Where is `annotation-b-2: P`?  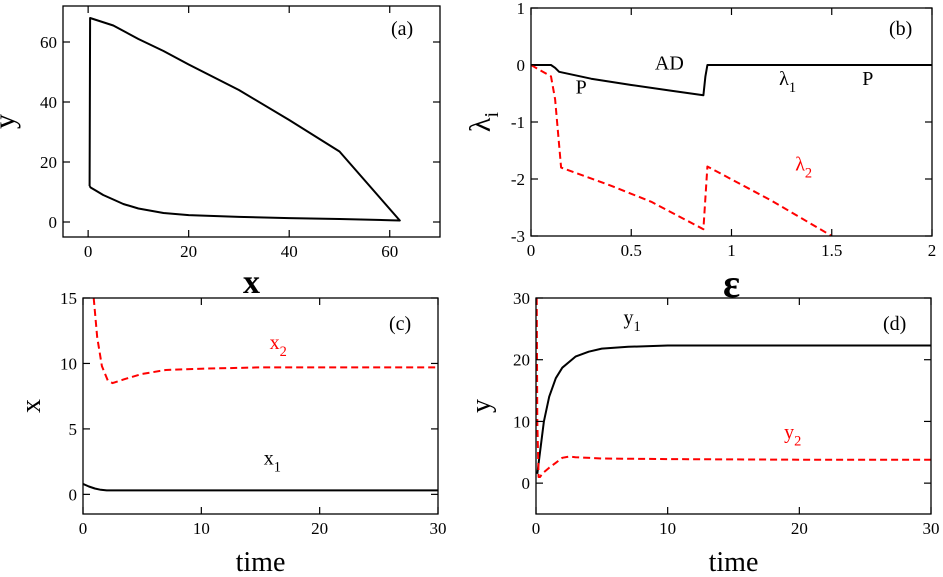
annotation-b-2: P is located at coordinates (867, 79).